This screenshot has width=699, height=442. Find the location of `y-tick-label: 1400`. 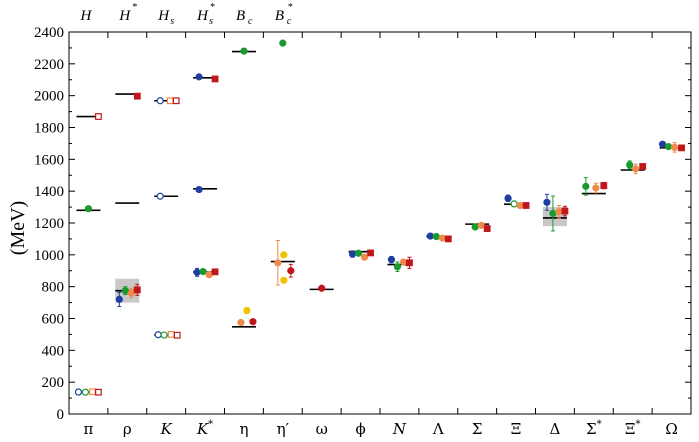

y-tick-label: 1400 is located at coordinates (49, 192).